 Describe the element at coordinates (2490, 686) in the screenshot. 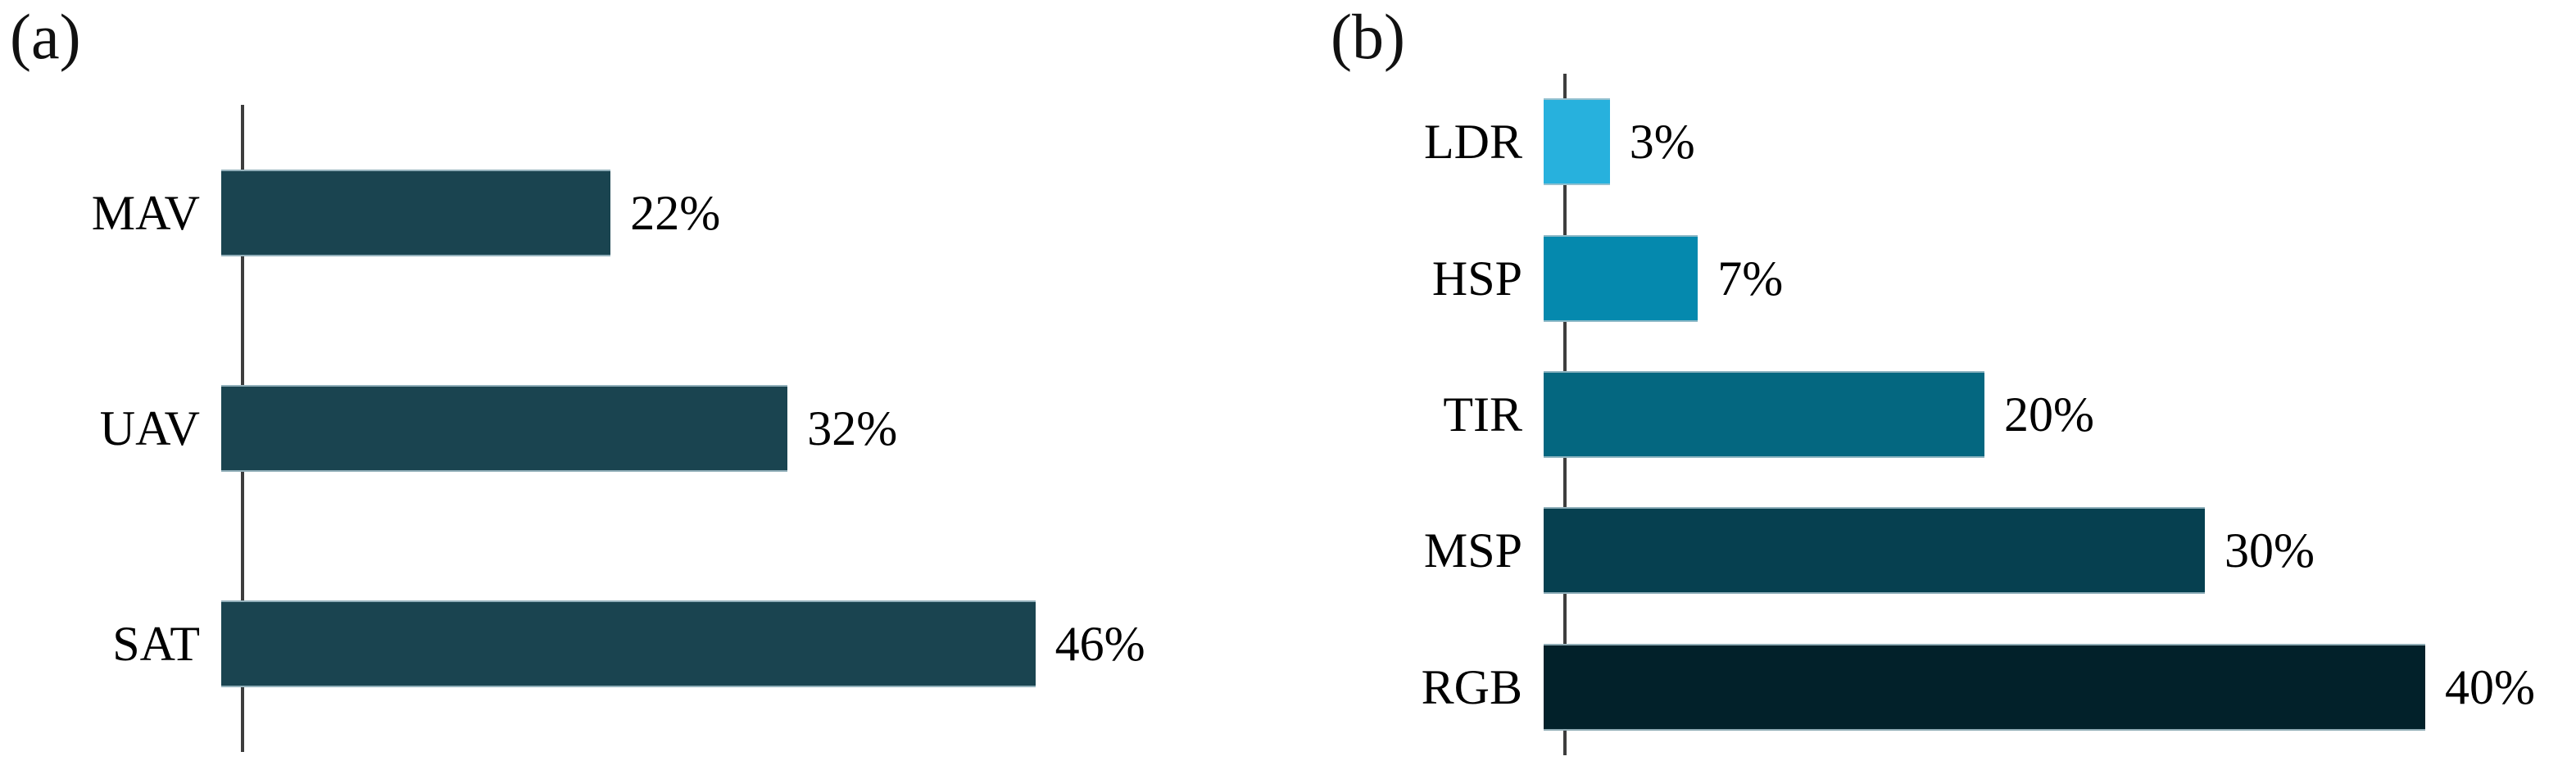

I see `value-label: 40%` at that location.